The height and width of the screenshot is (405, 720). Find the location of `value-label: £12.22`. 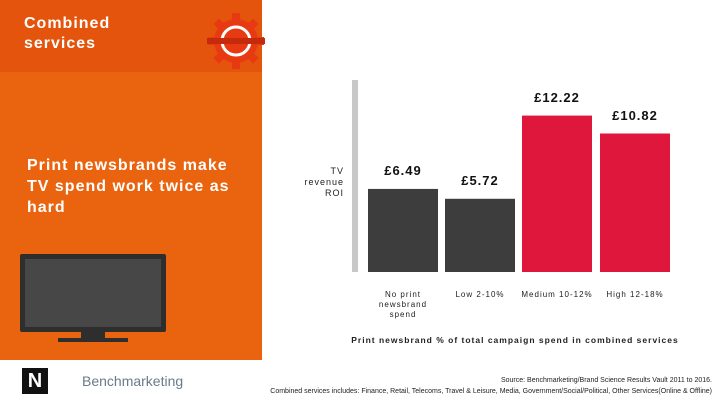

value-label: £12.22 is located at coordinates (557, 97).